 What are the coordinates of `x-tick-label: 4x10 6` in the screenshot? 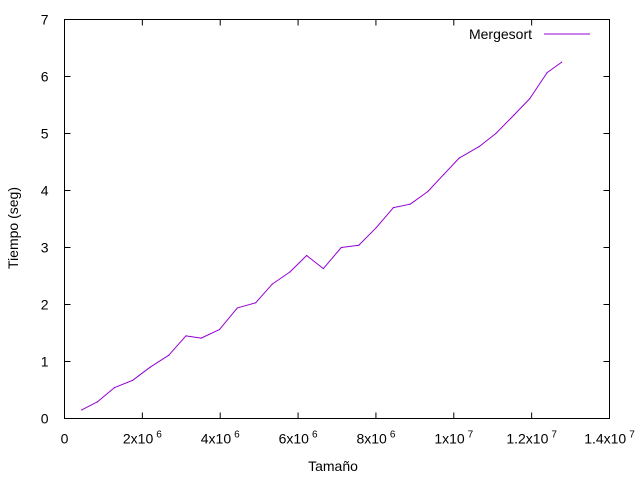 It's located at (220, 438).